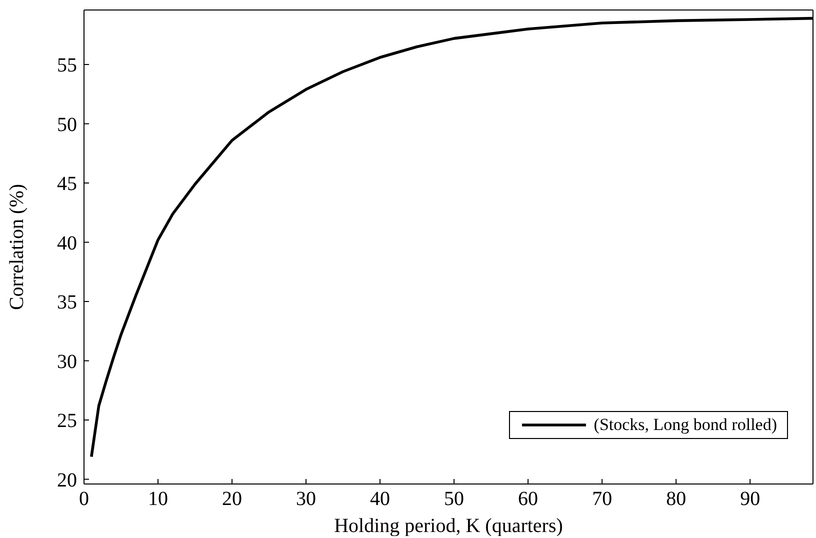 This screenshot has width=816, height=538. I want to click on y-tick-label: 35, so click(67, 303).